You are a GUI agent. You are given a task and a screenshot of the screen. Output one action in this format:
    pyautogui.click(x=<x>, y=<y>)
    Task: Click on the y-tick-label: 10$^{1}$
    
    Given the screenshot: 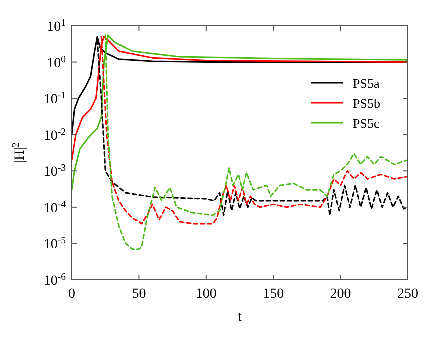 What is the action you would take?
    pyautogui.click(x=56, y=26)
    